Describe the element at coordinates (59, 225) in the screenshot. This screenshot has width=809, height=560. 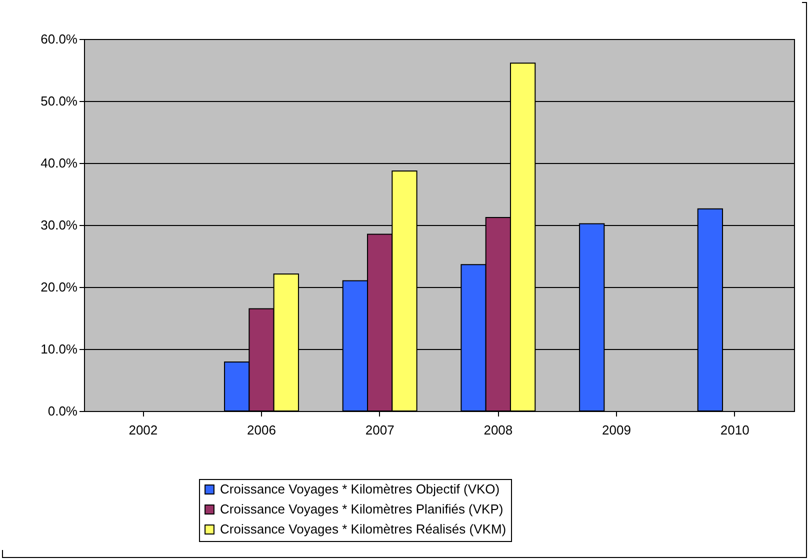
I see `y-tick-label: 30.0%` at that location.